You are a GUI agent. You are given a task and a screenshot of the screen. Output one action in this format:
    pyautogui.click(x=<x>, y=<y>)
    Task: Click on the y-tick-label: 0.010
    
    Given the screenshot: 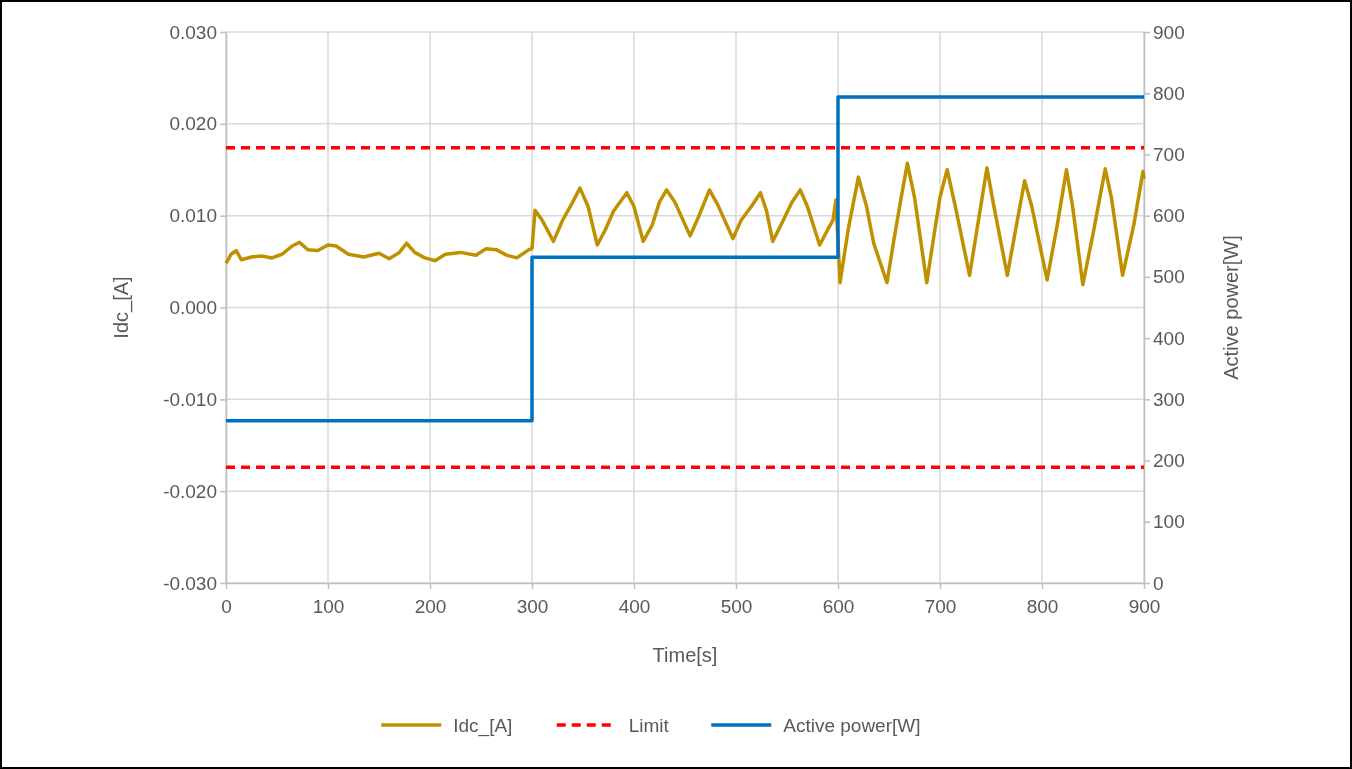 What is the action you would take?
    pyautogui.click(x=193, y=216)
    